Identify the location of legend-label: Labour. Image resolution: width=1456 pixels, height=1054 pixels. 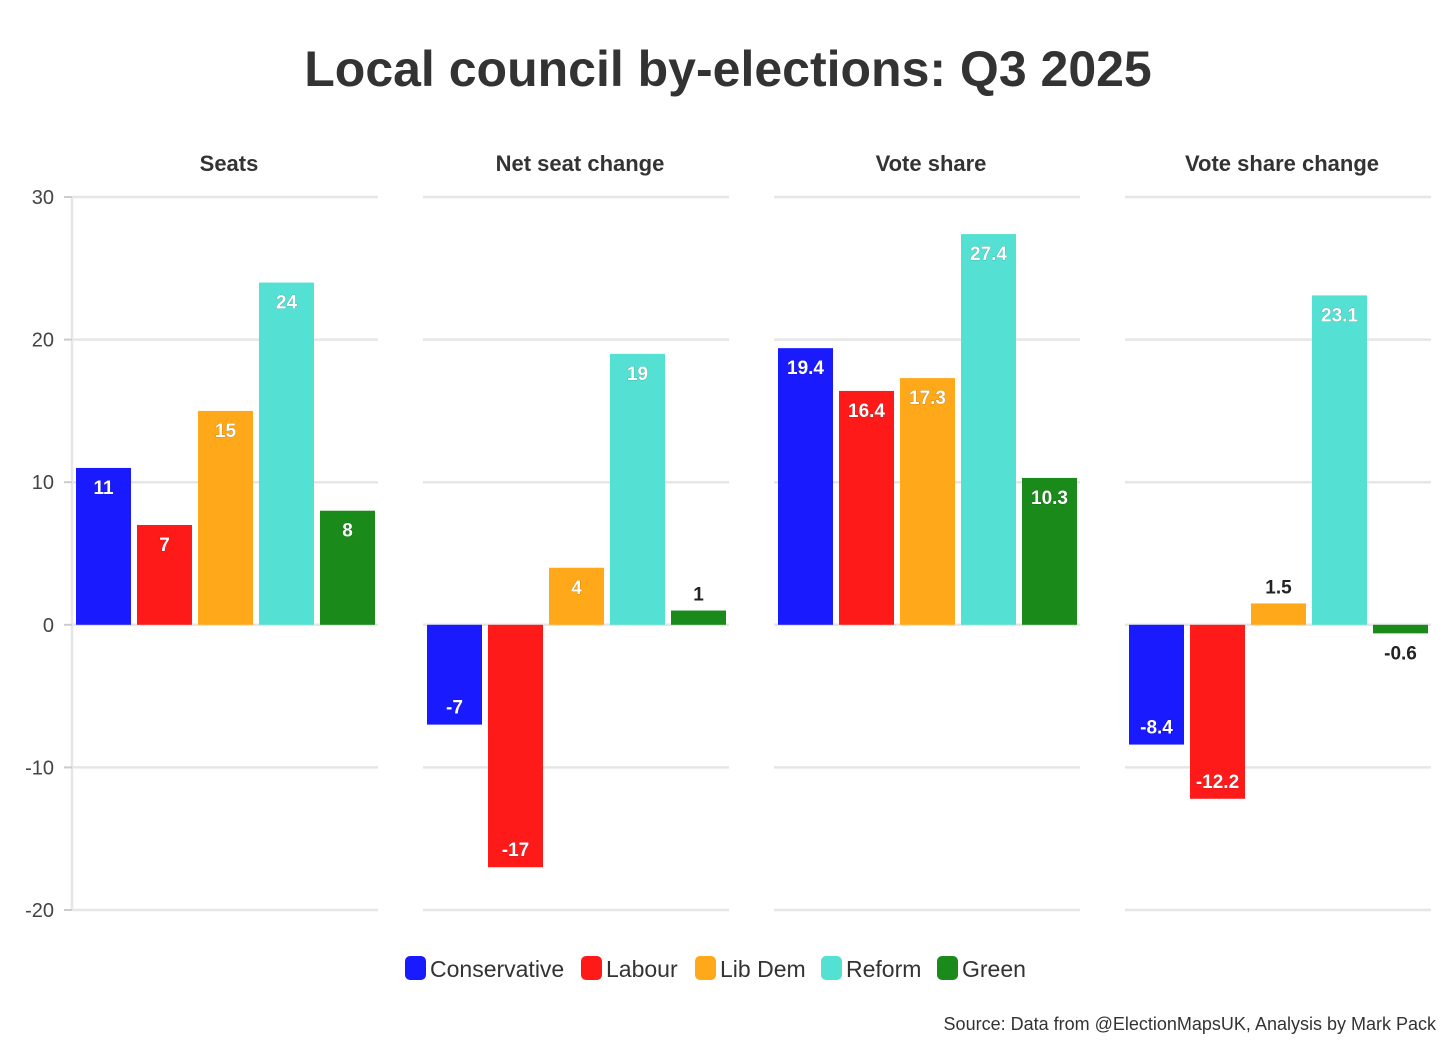
(642, 969).